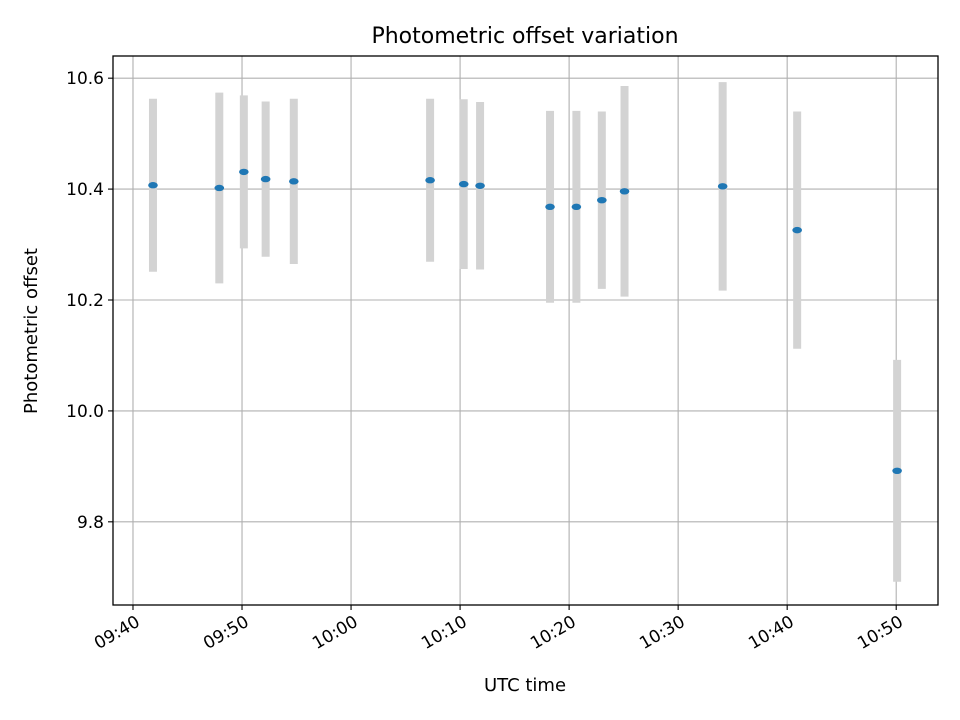 The height and width of the screenshot is (720, 960). Describe the element at coordinates (524, 36) in the screenshot. I see `chart-title: Photometric offset variation` at that location.